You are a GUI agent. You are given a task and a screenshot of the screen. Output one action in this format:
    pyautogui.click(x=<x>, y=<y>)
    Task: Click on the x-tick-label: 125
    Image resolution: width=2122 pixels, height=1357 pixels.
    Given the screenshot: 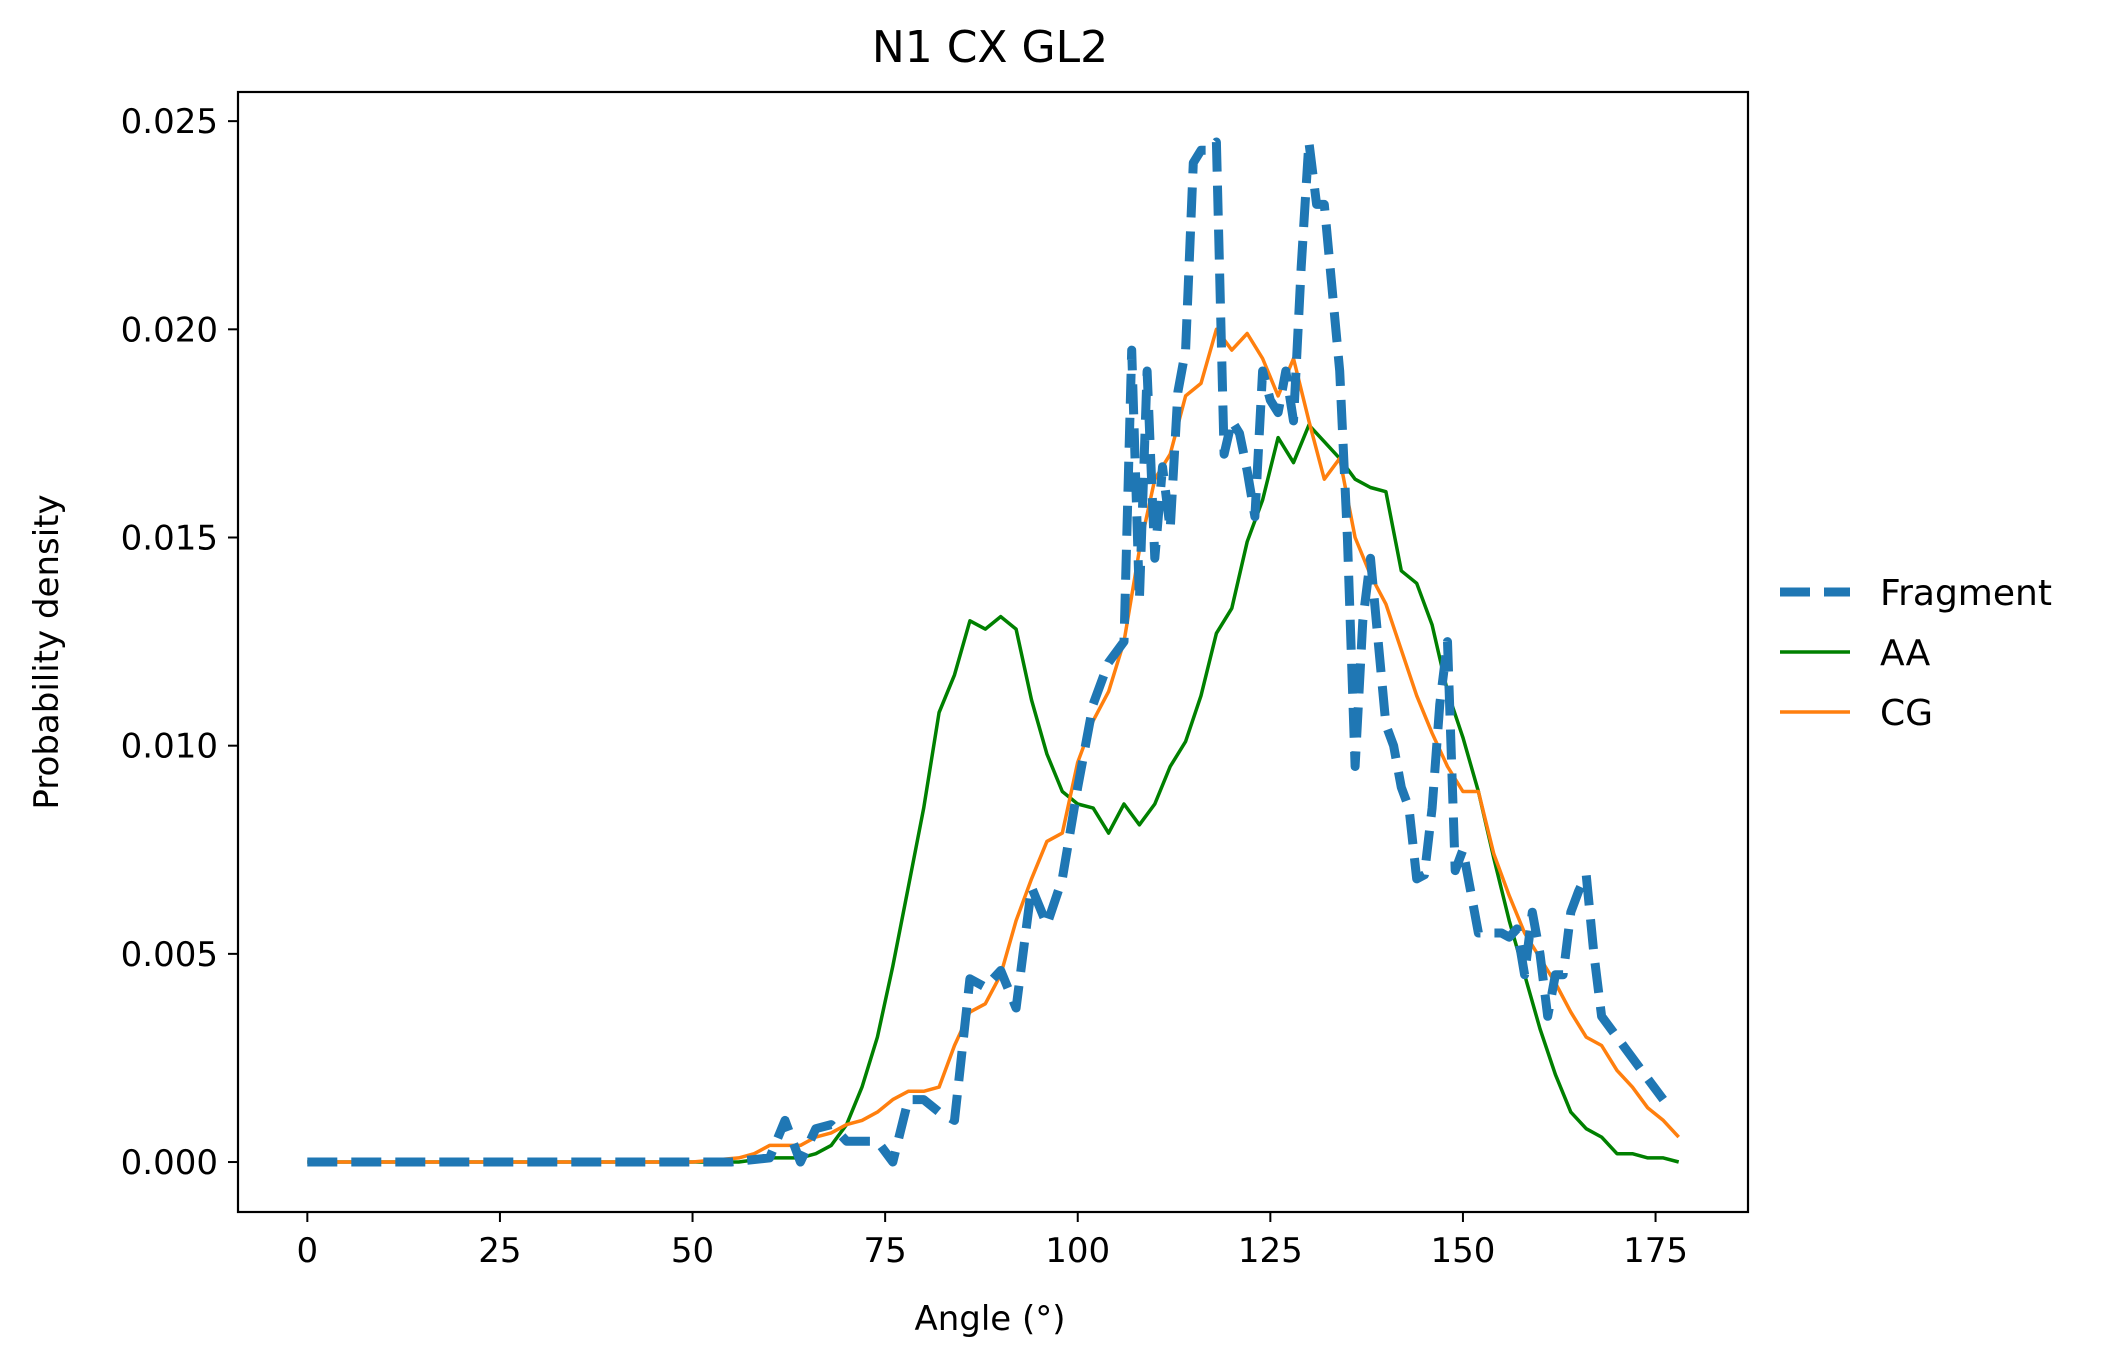 What is the action you would take?
    pyautogui.click(x=1270, y=1251)
    